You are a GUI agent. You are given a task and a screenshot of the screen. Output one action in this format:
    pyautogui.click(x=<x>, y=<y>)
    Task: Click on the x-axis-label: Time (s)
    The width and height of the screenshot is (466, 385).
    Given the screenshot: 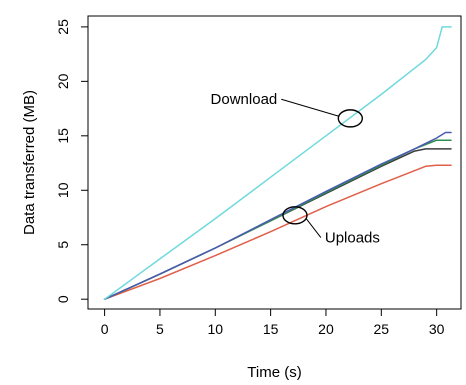 What is the action you would take?
    pyautogui.click(x=274, y=372)
    